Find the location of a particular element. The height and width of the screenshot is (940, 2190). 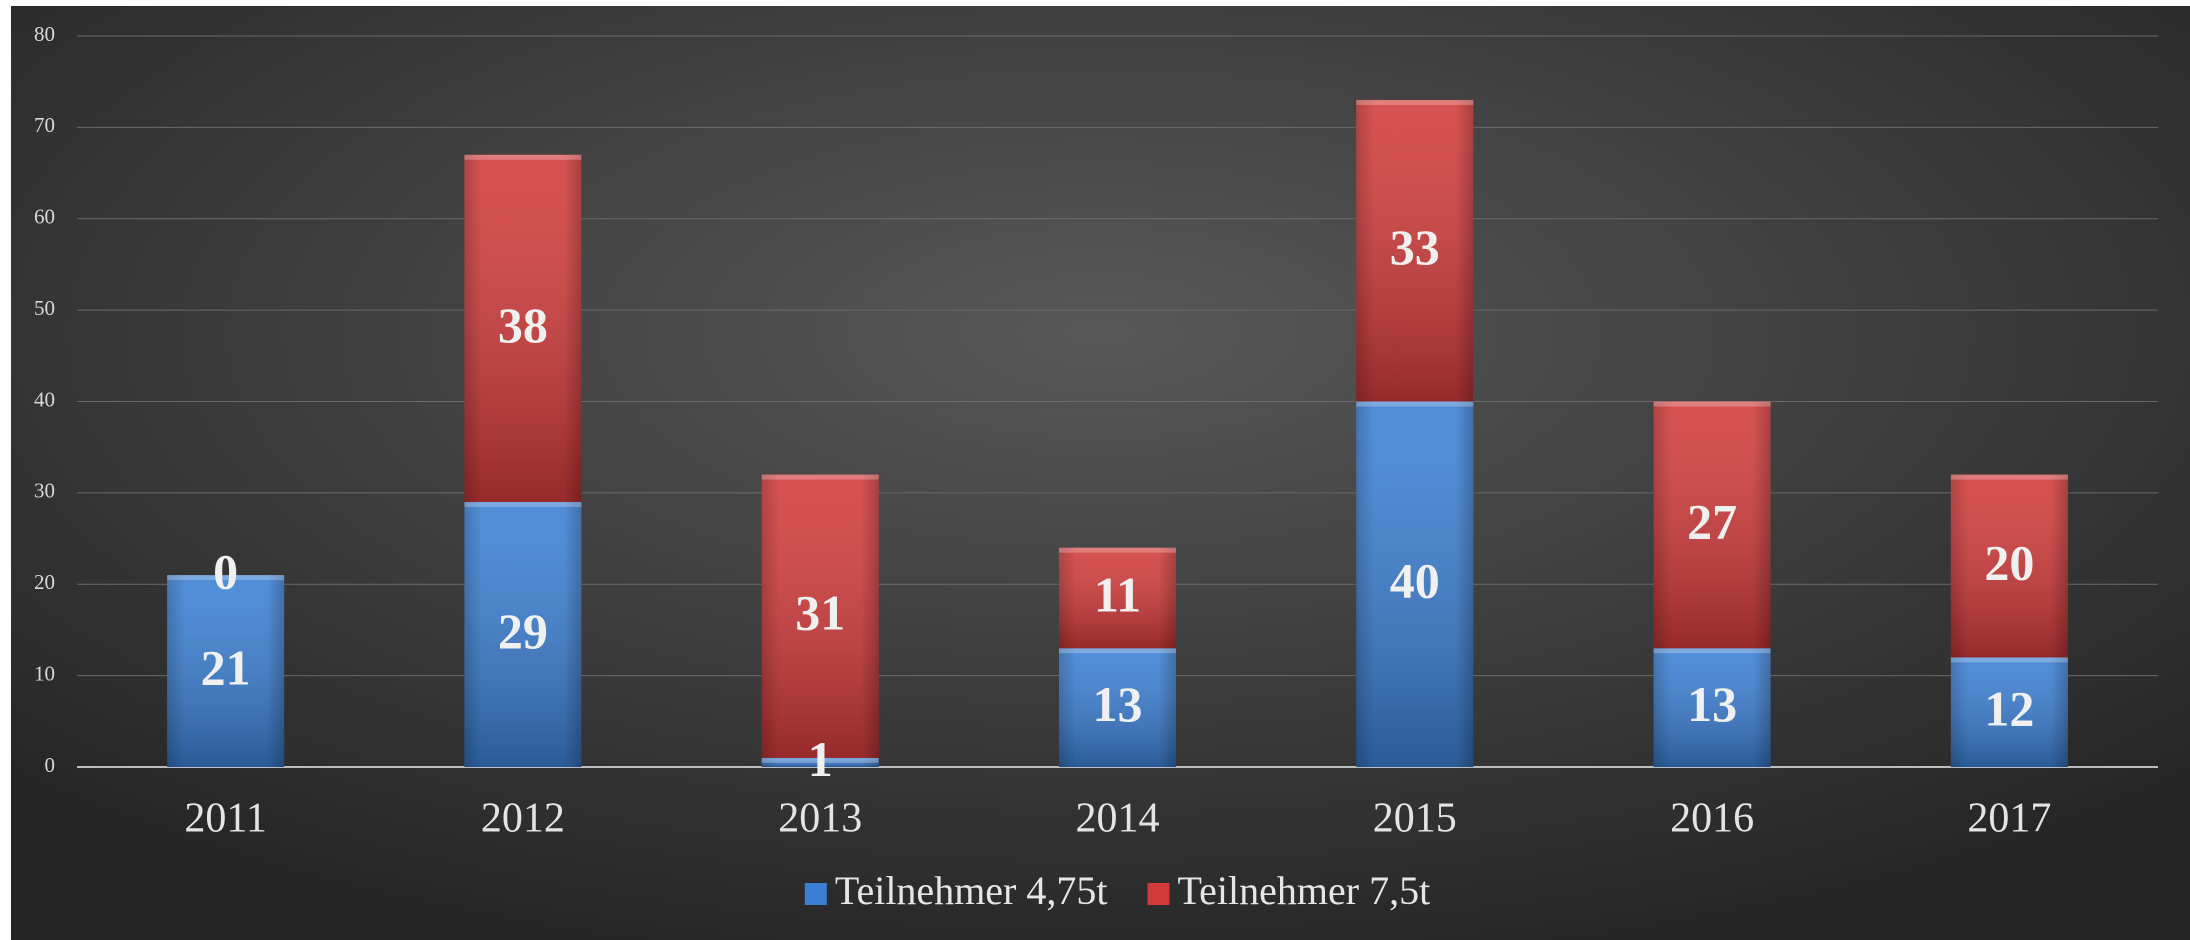

y-tick-label: 70 is located at coordinates (44, 125).